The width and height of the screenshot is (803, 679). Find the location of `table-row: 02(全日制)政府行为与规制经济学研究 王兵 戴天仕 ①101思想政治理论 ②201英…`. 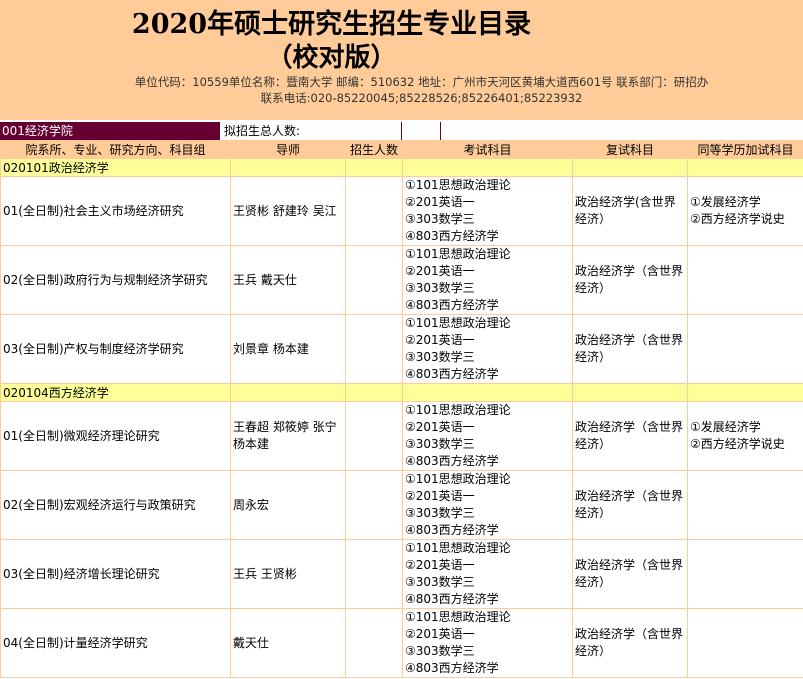

table-row: 02(全日制)政府行为与规制经济学研究 王兵 戴天仕 ①101思想政治理论 ②201英… is located at coordinates (401, 280).